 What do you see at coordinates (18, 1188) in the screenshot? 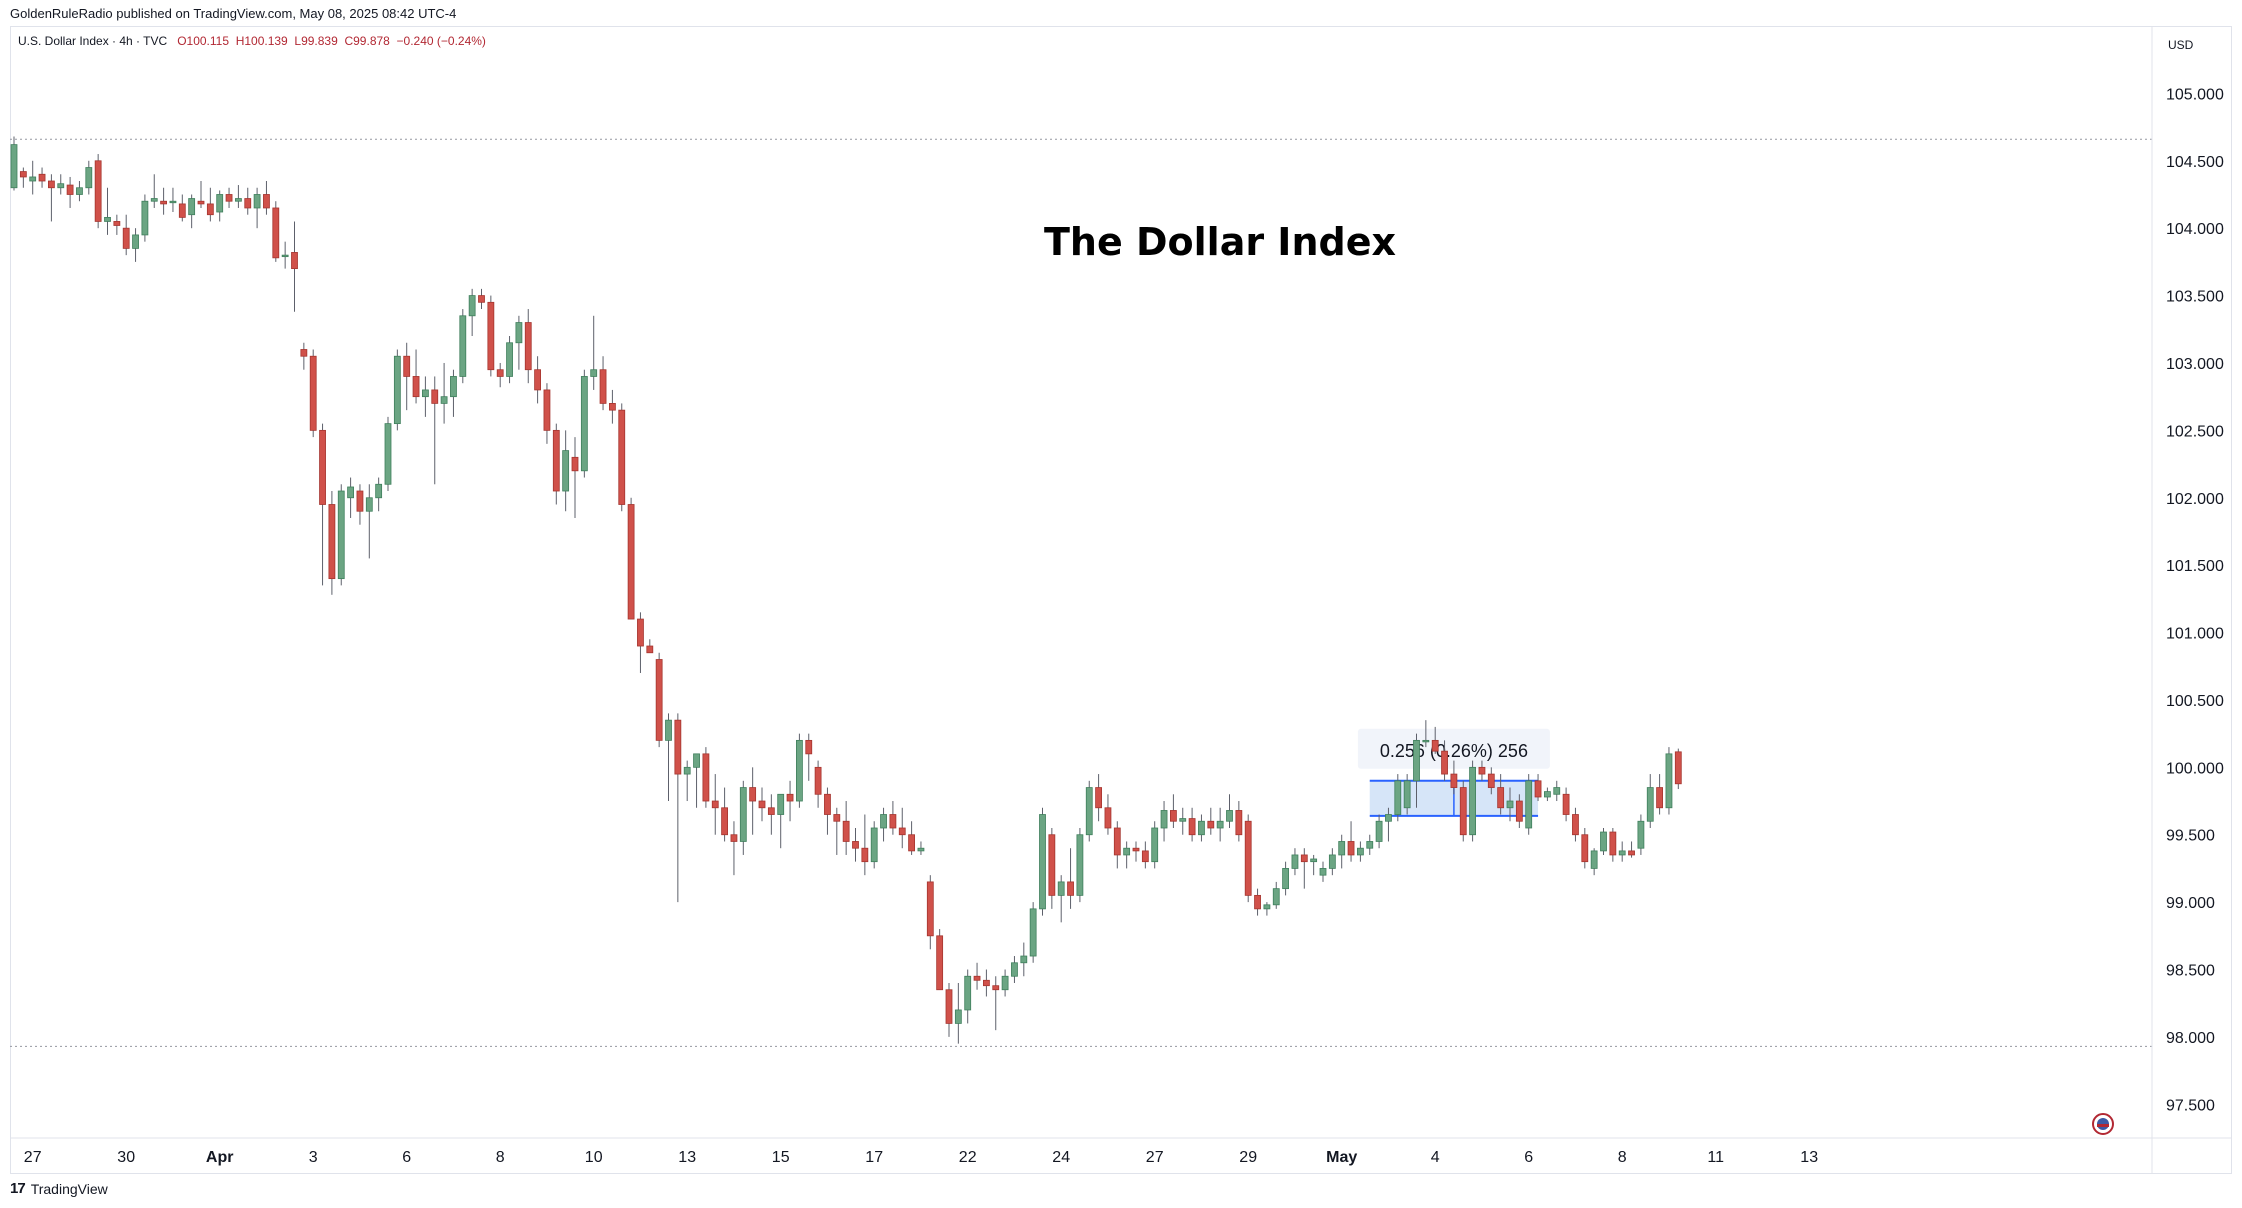
I see `tradingview-logo-icon: 17` at bounding box center [18, 1188].